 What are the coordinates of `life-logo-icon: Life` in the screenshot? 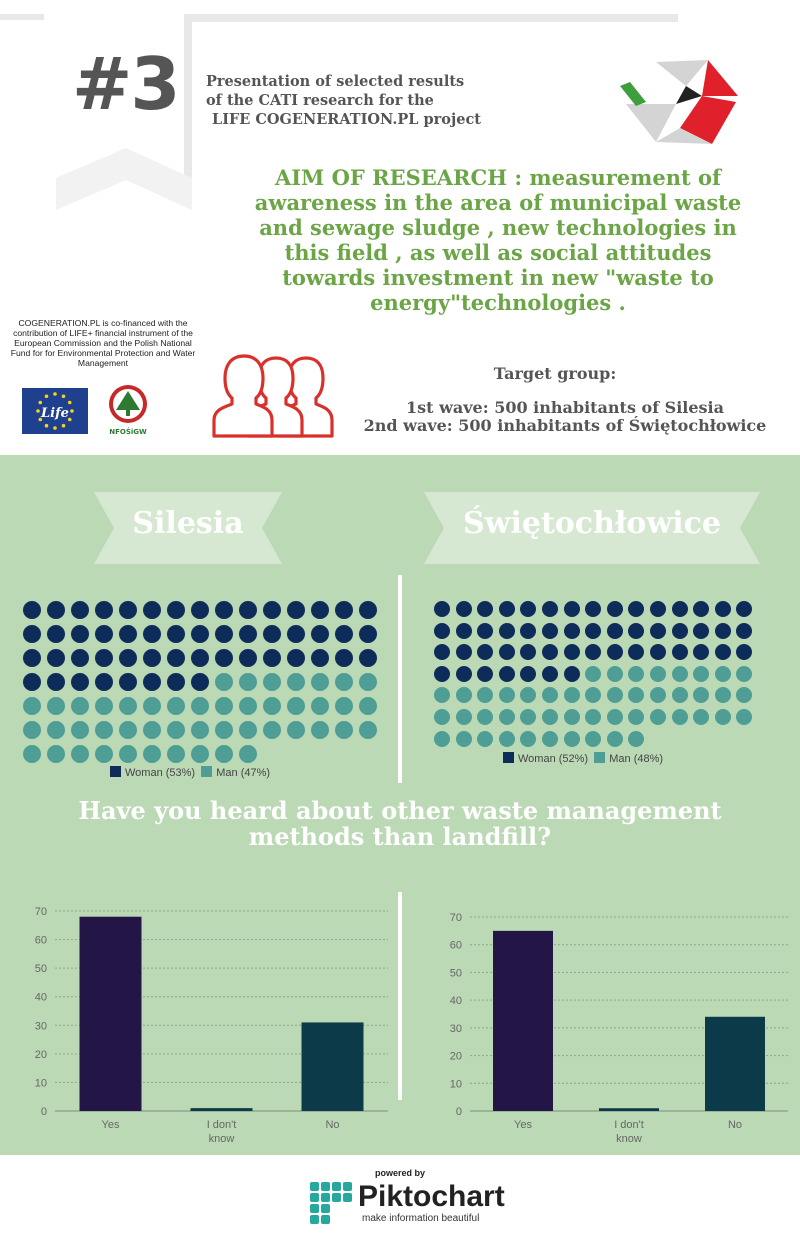 It's located at (55, 411).